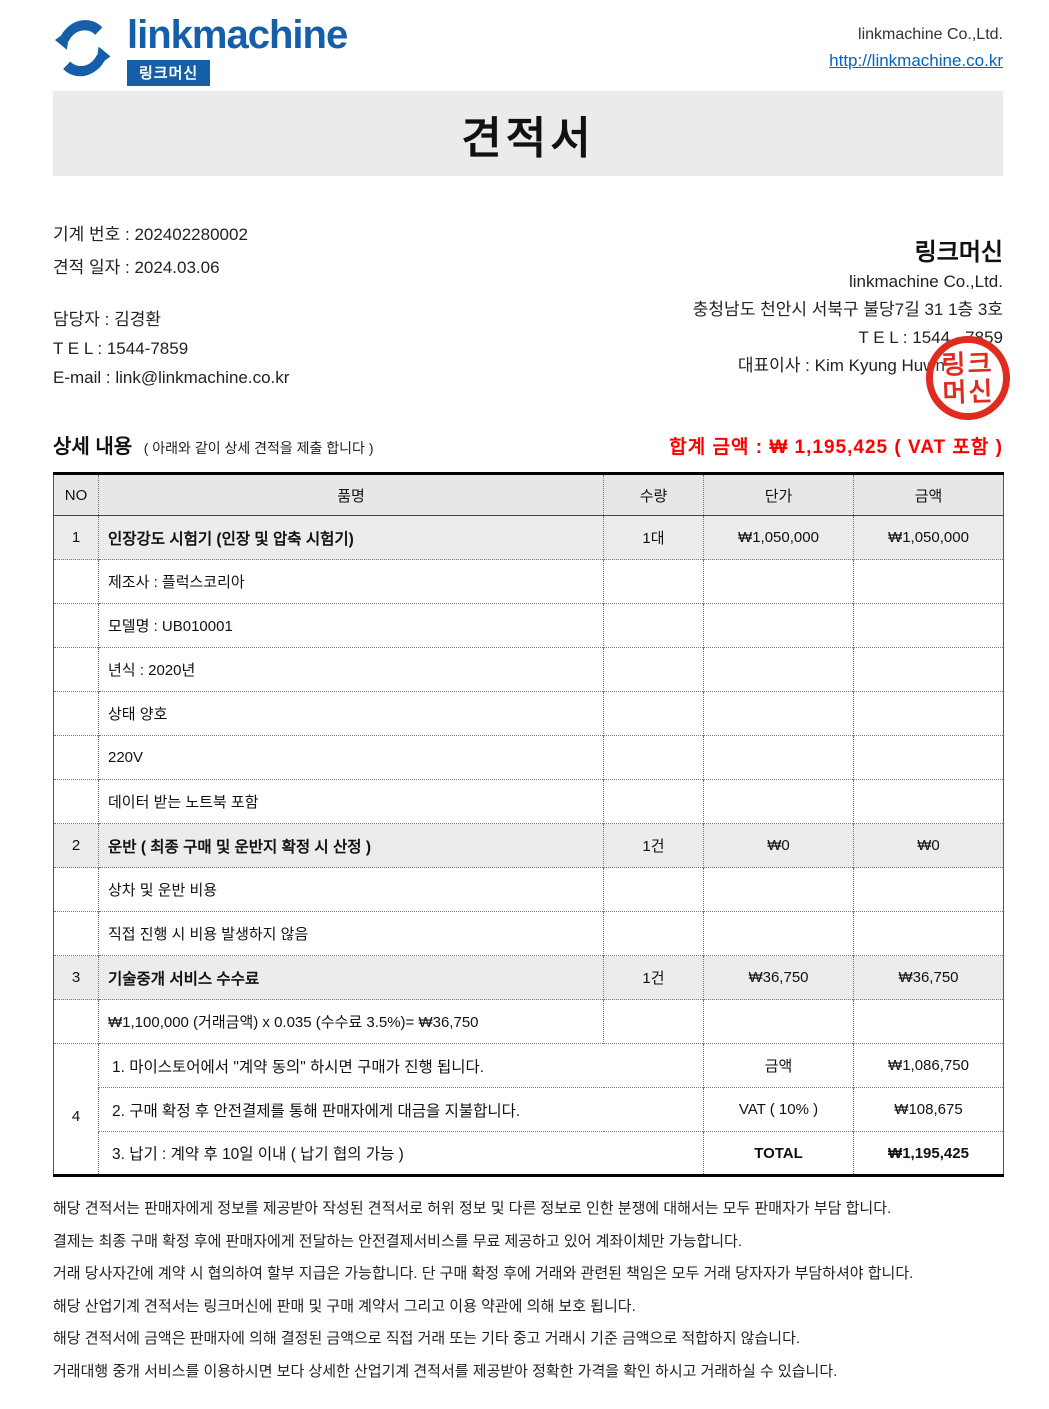 This screenshot has width=1049, height=1409. I want to click on terms-no: 4, so click(76, 1109).